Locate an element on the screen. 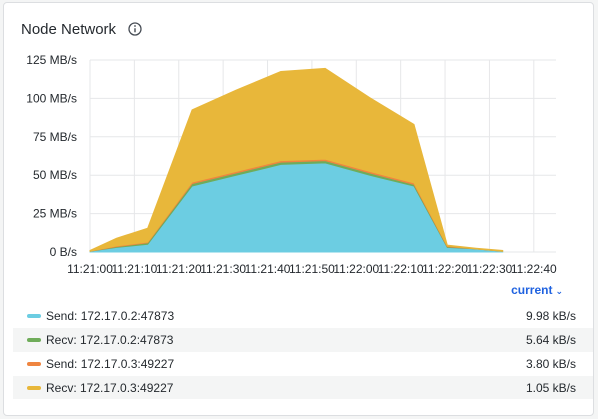  legend-series-label: Recv: 172.17.0.3:49227 is located at coordinates (110, 388).